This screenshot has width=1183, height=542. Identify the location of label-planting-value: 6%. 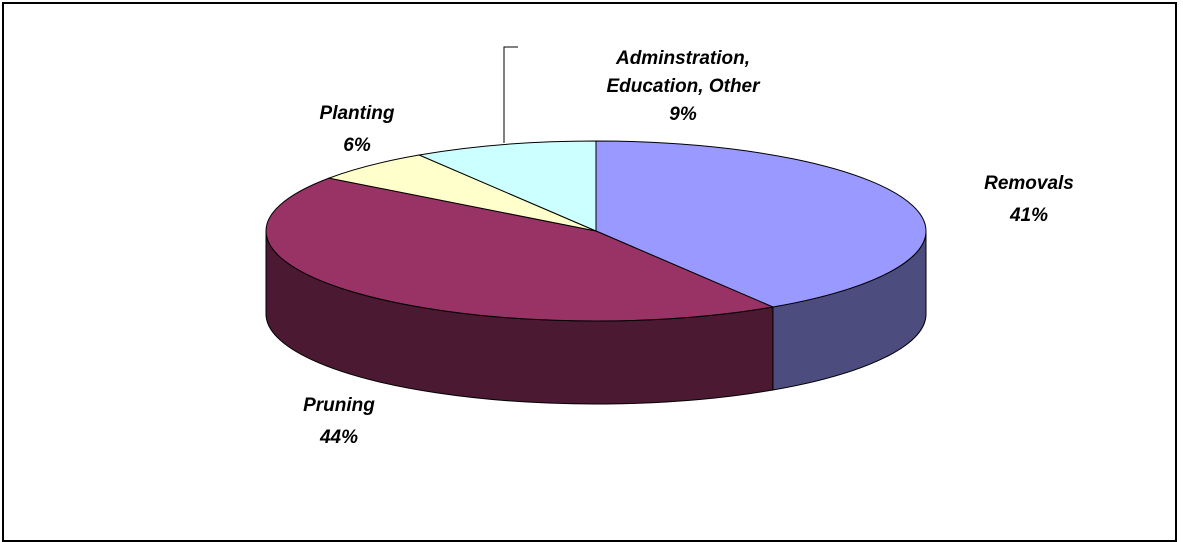
(357, 145).